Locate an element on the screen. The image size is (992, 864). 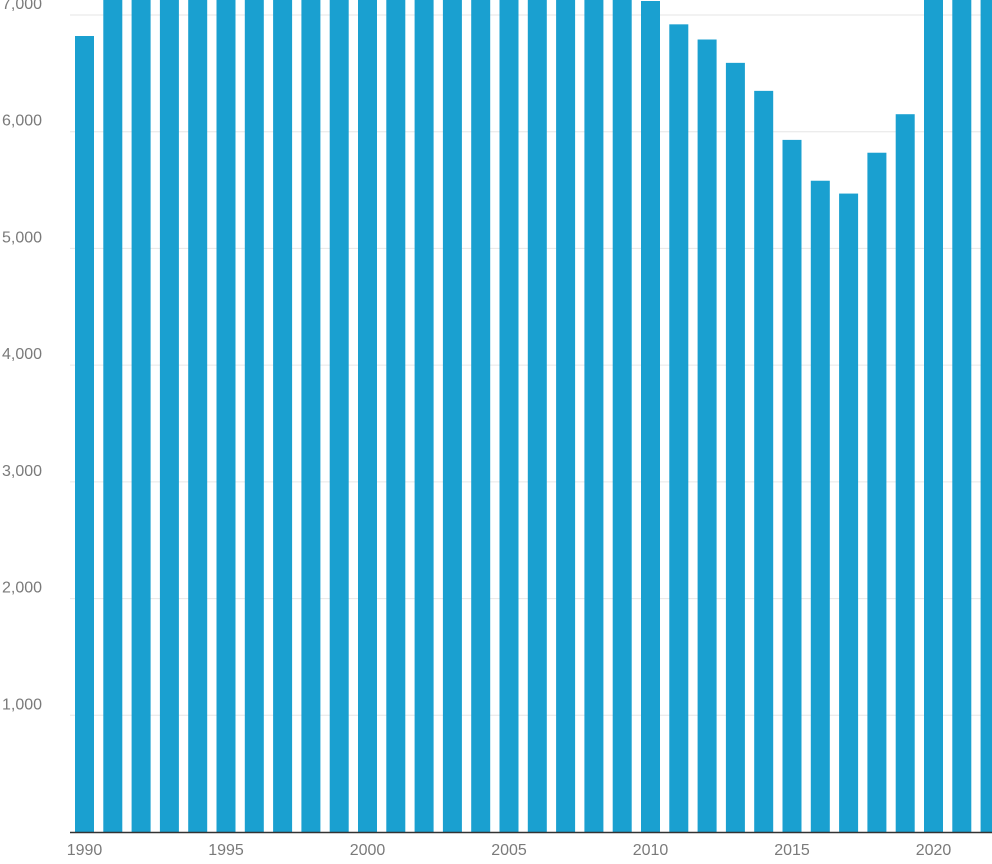
x-tick-label: 2020 is located at coordinates (934, 850).